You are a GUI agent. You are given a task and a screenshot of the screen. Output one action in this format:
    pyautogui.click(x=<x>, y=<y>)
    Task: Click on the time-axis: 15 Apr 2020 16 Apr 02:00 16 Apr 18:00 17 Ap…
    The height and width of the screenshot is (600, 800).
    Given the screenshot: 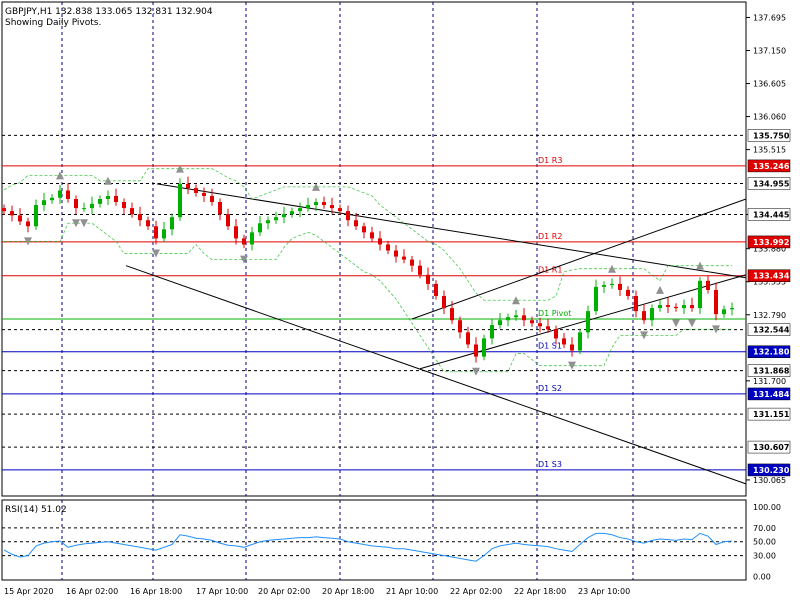 What is the action you would take?
    pyautogui.click(x=317, y=591)
    